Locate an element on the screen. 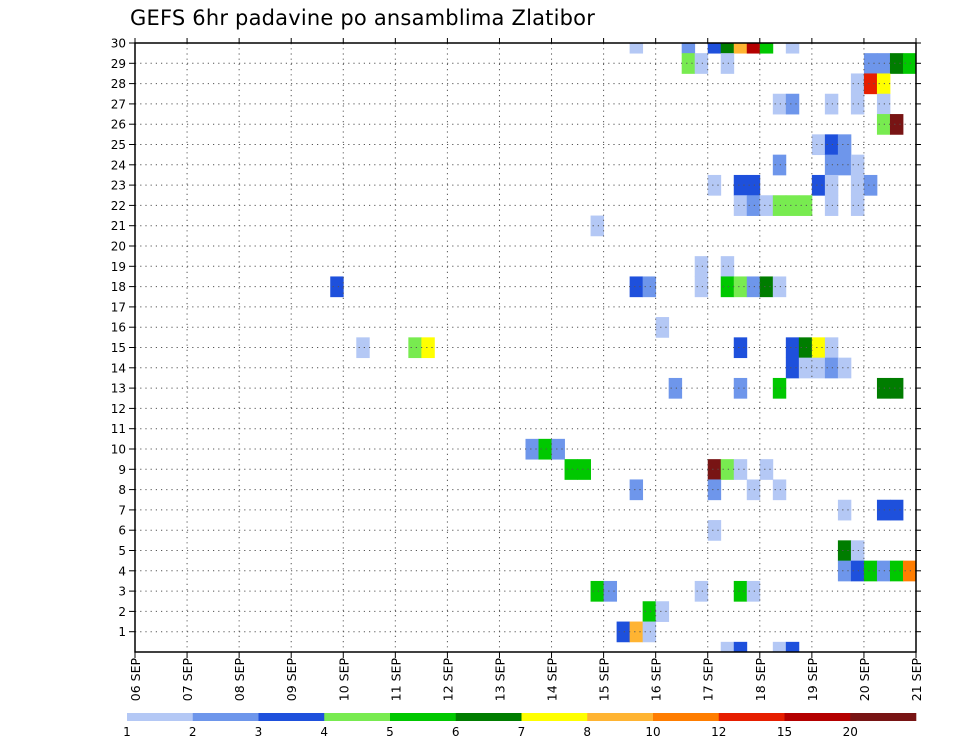  y-tick-label: 29 is located at coordinates (118, 64).